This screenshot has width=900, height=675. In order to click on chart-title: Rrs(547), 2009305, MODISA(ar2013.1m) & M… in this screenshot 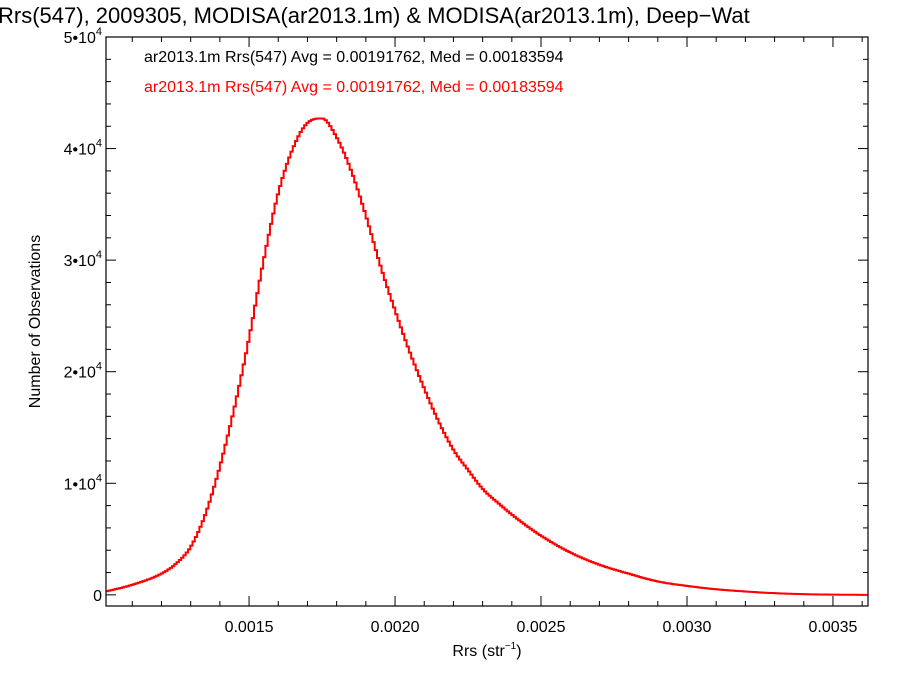, I will do `click(375, 15)`.